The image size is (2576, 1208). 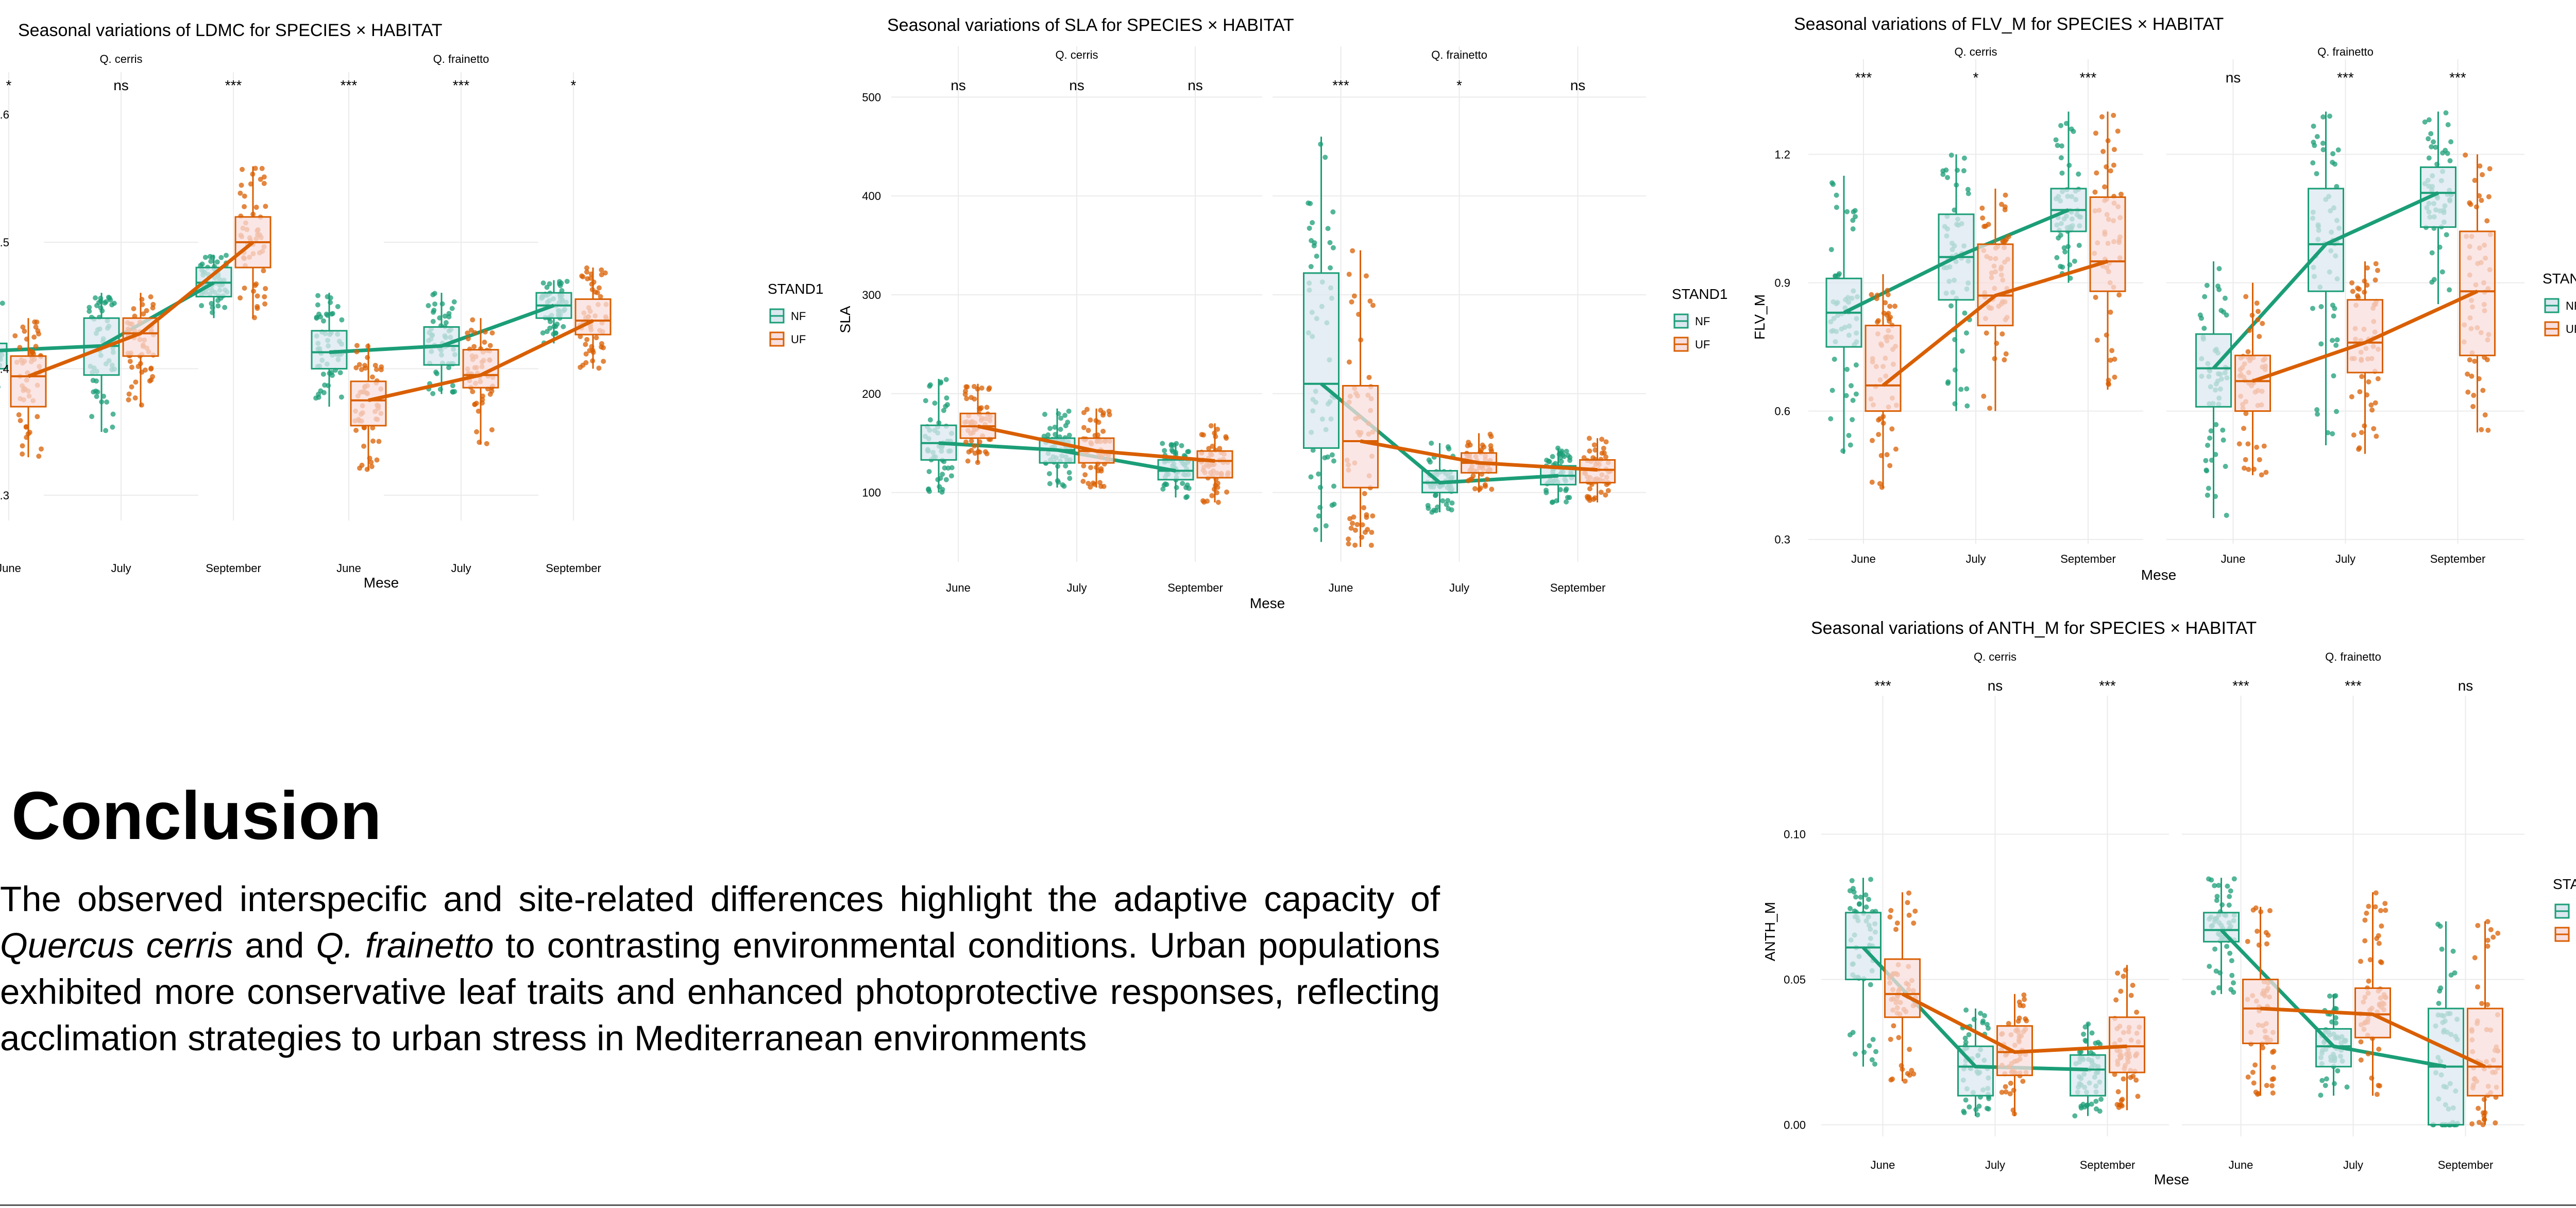 What do you see at coordinates (573, 568) in the screenshot?
I see `x-tick-label: September` at bounding box center [573, 568].